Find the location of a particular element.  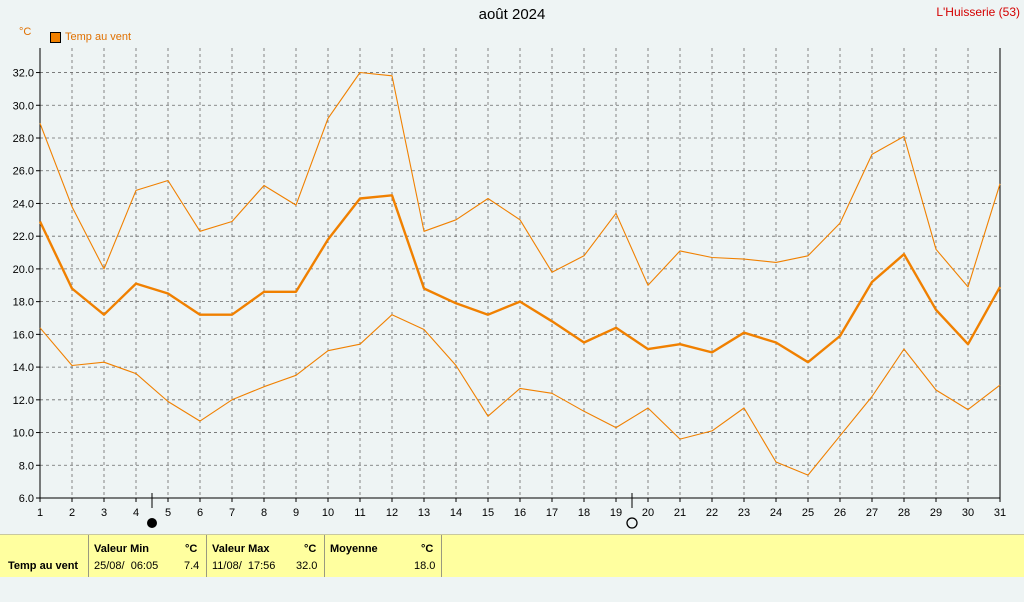

x-tick-label: 5 is located at coordinates (168, 513).